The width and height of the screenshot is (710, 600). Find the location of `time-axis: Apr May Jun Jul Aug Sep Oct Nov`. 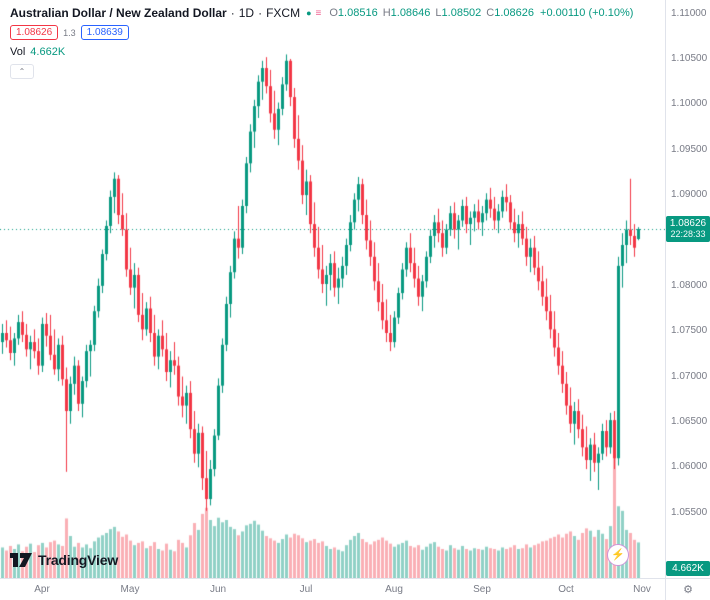

time-axis: Apr May Jun Jul Aug Sep Oct Nov is located at coordinates (332, 589).